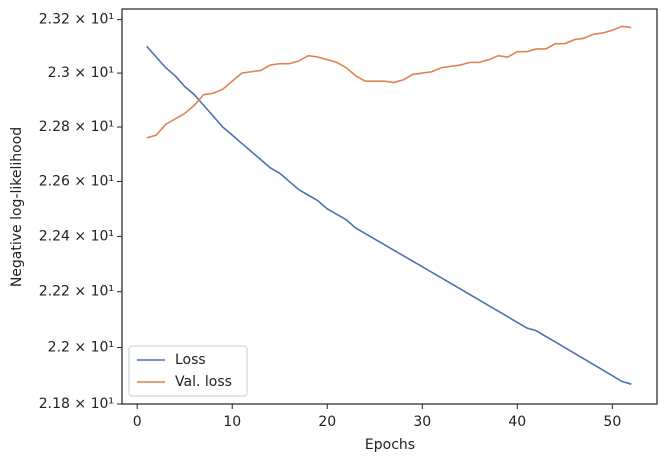 The width and height of the screenshot is (667, 467). What do you see at coordinates (76, 181) in the screenshot?
I see `y-tick-label: 2.26 × 10¹` at bounding box center [76, 181].